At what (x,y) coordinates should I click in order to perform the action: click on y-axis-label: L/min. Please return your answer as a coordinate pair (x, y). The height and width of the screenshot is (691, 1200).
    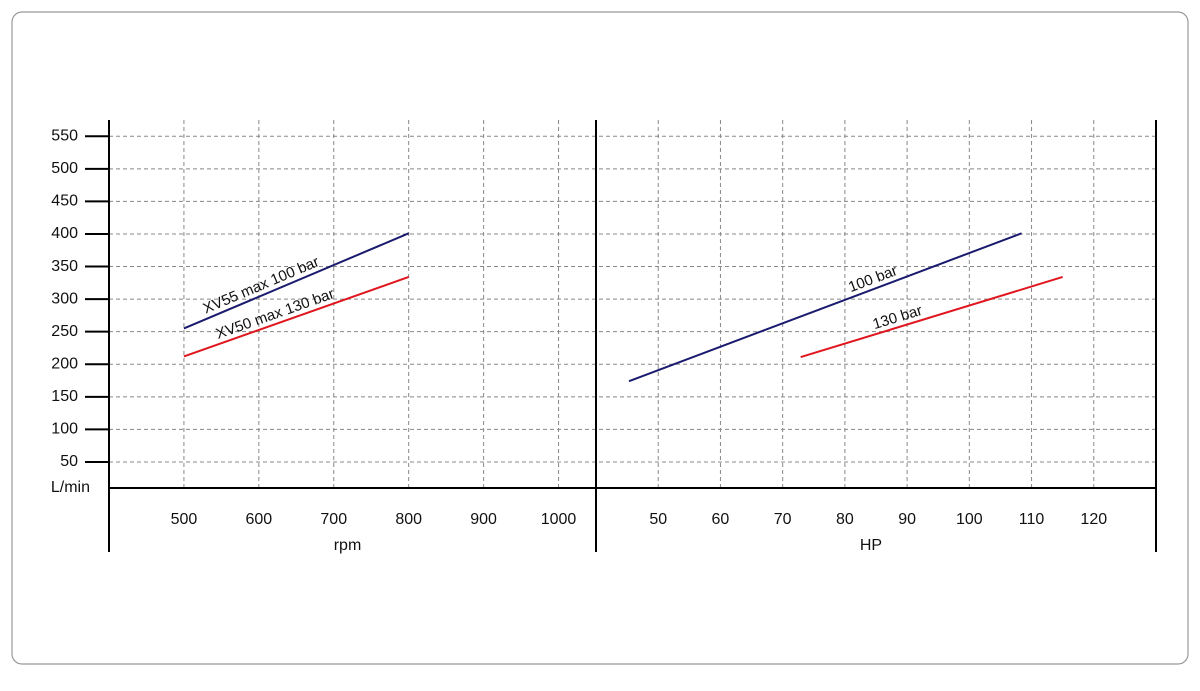
    Looking at the image, I should click on (70, 487).